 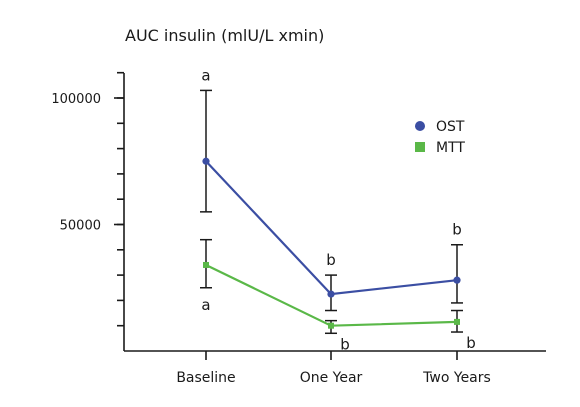 I want to click on series-mtt: a b b, so click(x=338, y=295).